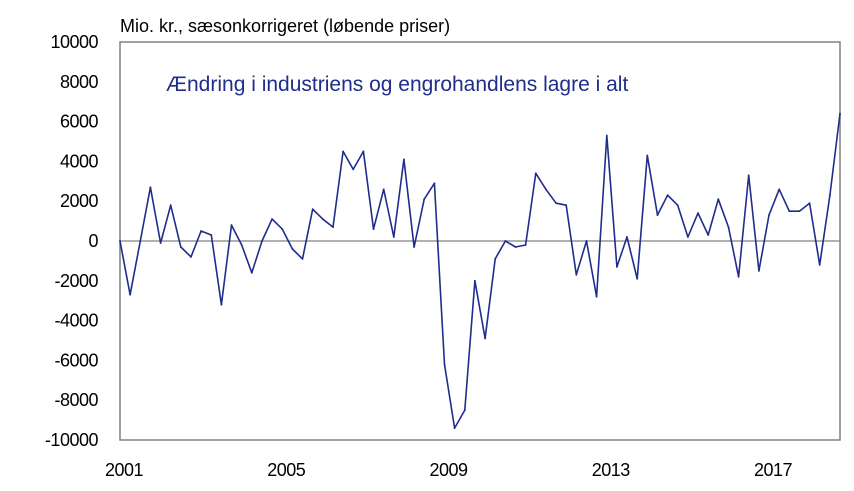  I want to click on y-tick-label: -8000, so click(76, 400).